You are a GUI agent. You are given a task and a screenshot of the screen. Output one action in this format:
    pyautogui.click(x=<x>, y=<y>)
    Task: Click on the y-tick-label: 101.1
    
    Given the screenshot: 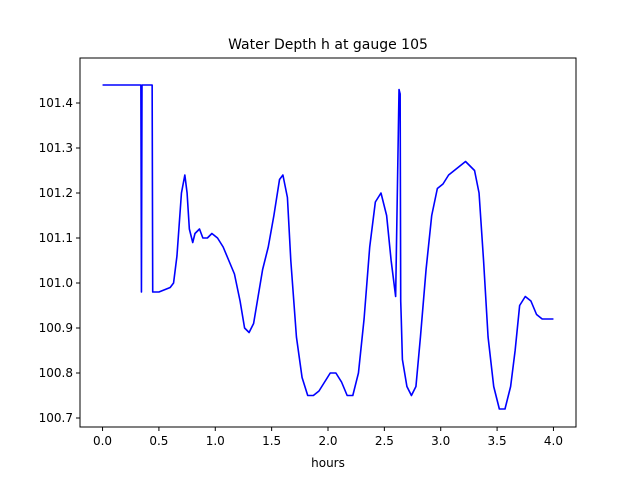 What is the action you would take?
    pyautogui.click(x=56, y=238)
    